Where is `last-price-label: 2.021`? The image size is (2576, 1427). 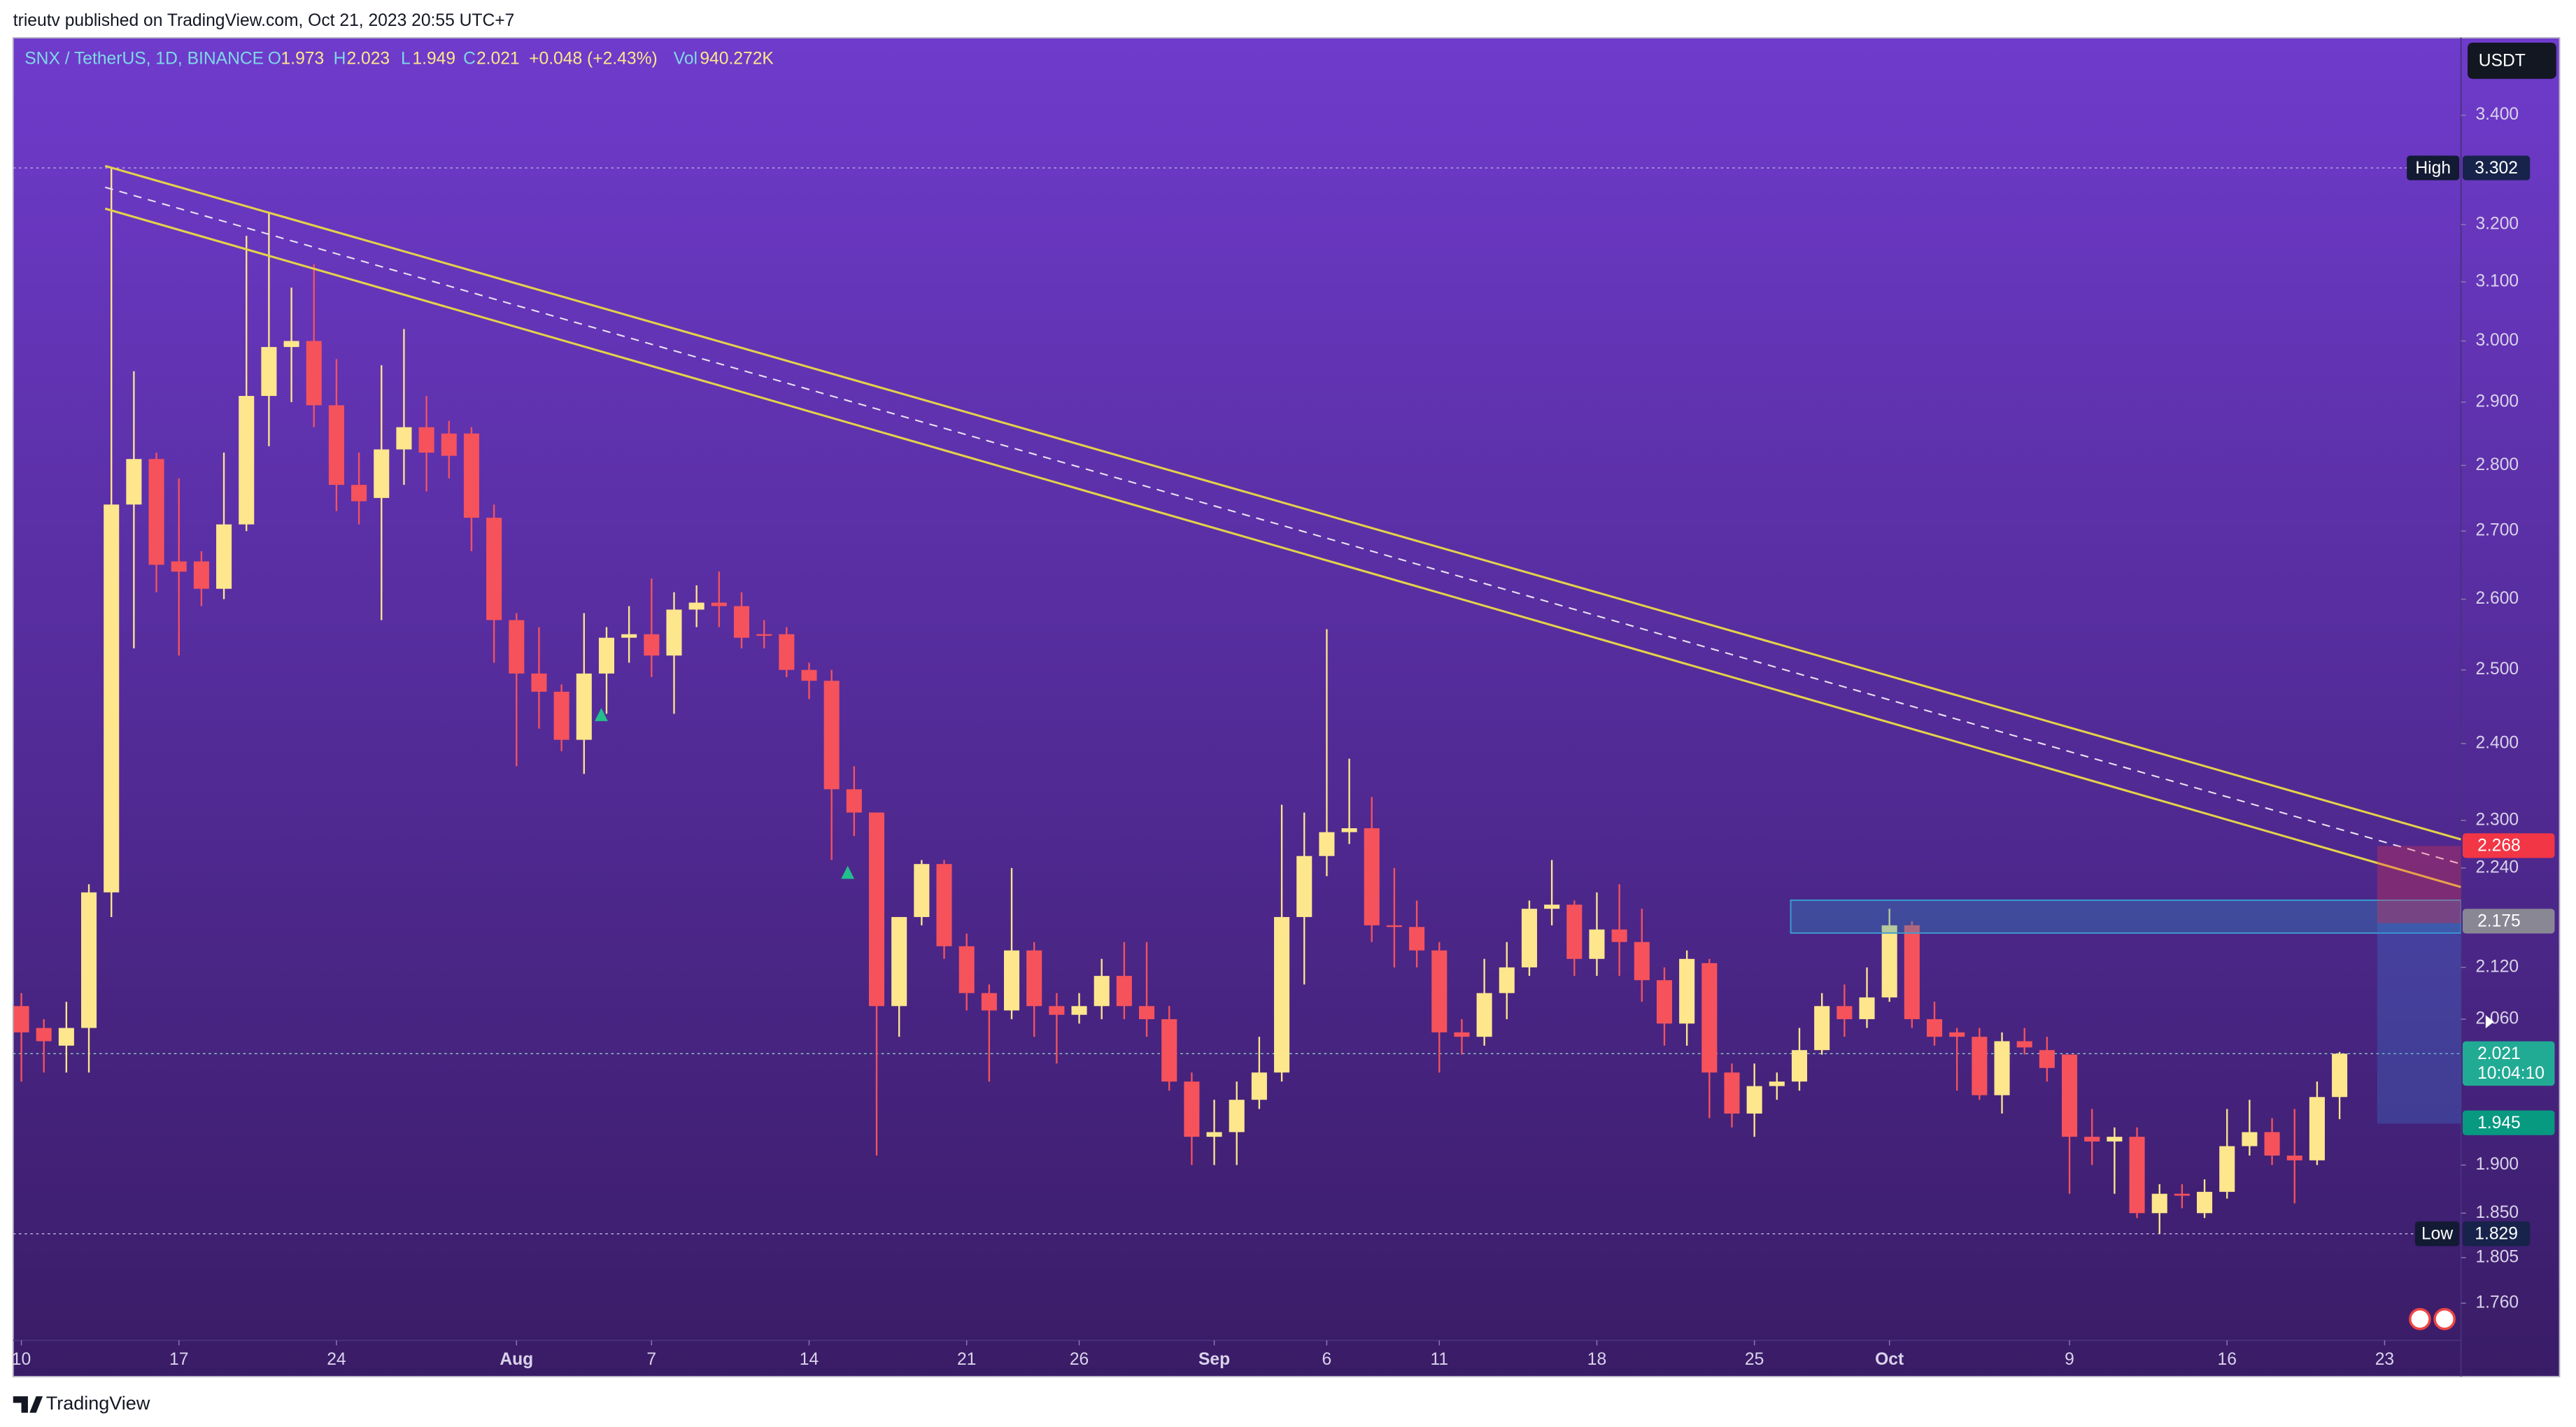 last-price-label: 2.021 is located at coordinates (2499, 1053).